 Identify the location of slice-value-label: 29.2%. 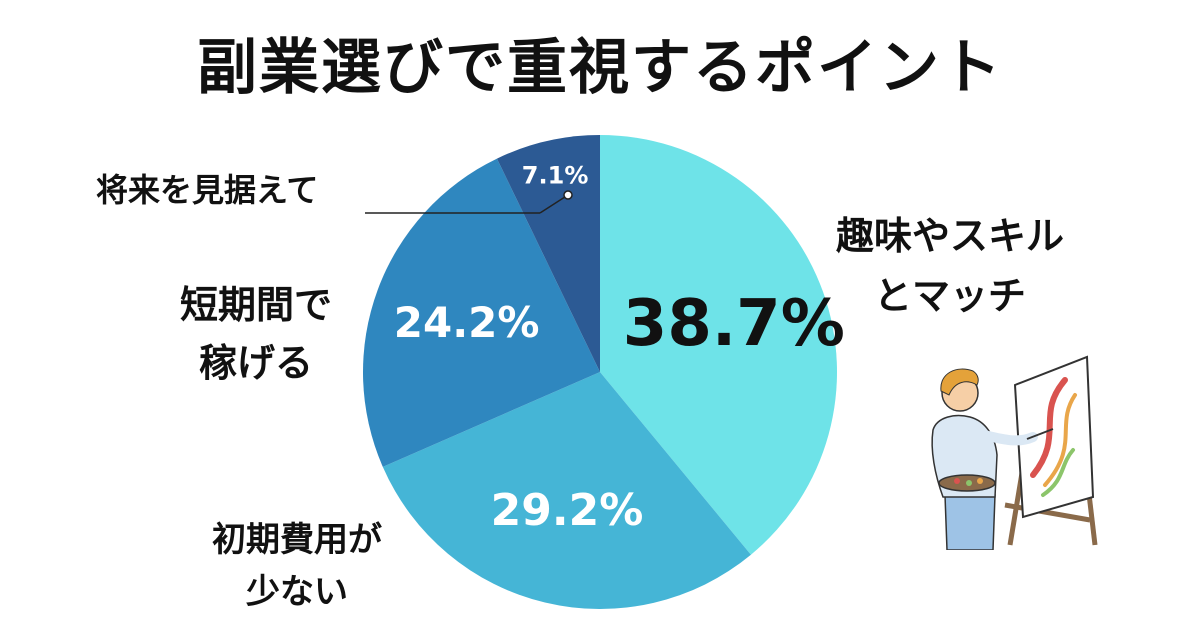
(567, 510).